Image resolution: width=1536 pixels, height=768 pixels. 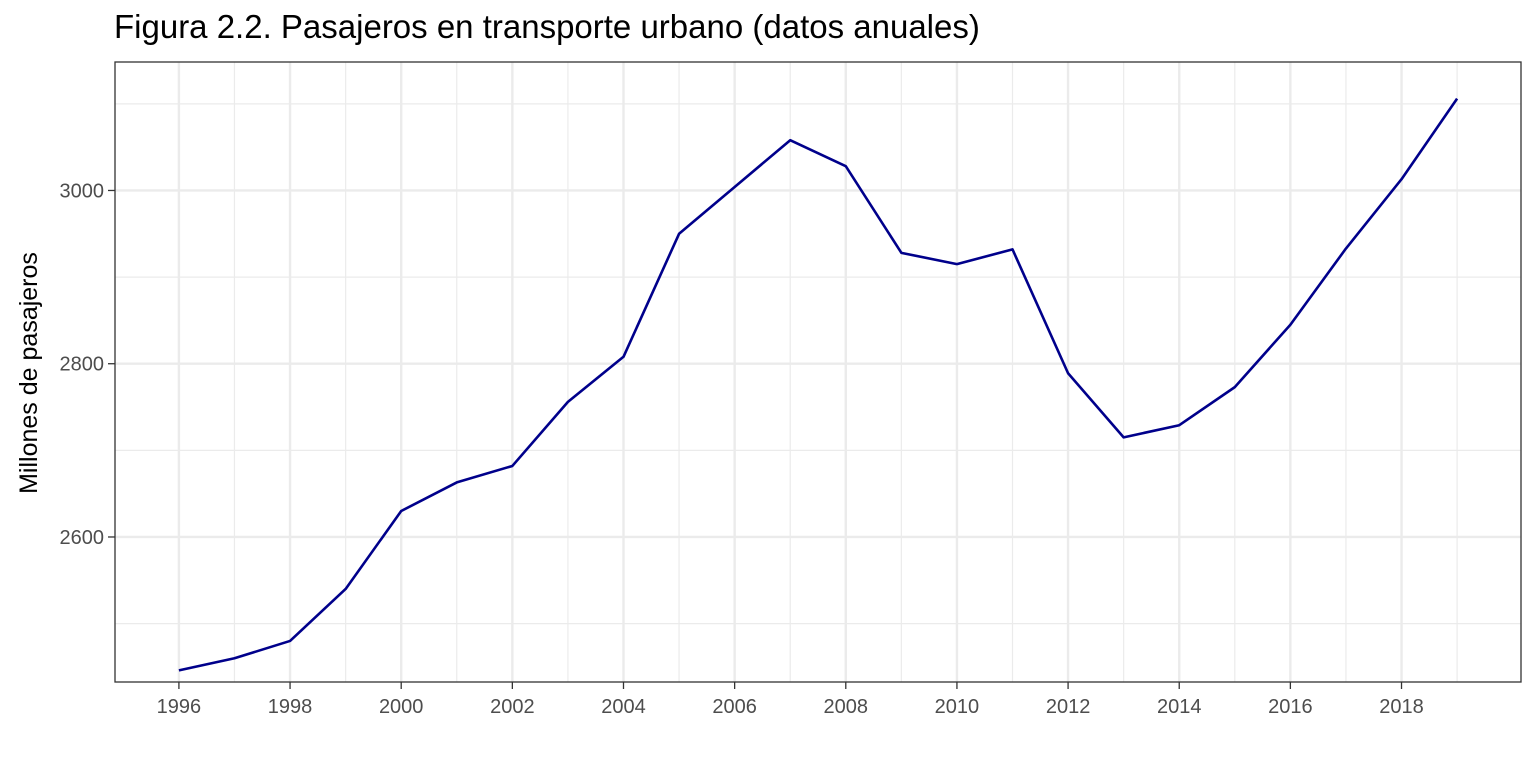 What do you see at coordinates (82, 191) in the screenshot?
I see `y-tick-label: 3000` at bounding box center [82, 191].